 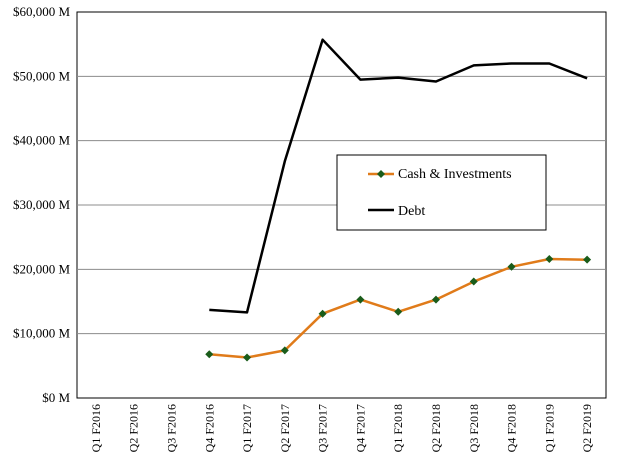 I want to click on legend: Cash & Investments Debt, so click(x=441, y=192).